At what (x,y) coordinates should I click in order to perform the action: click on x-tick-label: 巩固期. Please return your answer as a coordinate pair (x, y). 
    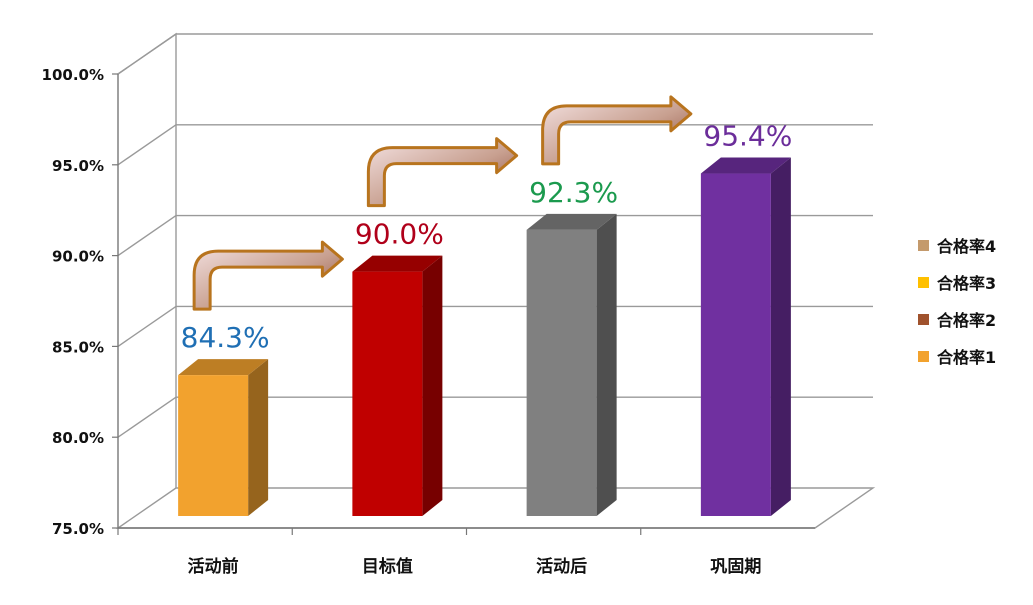
    Looking at the image, I should click on (735, 567).